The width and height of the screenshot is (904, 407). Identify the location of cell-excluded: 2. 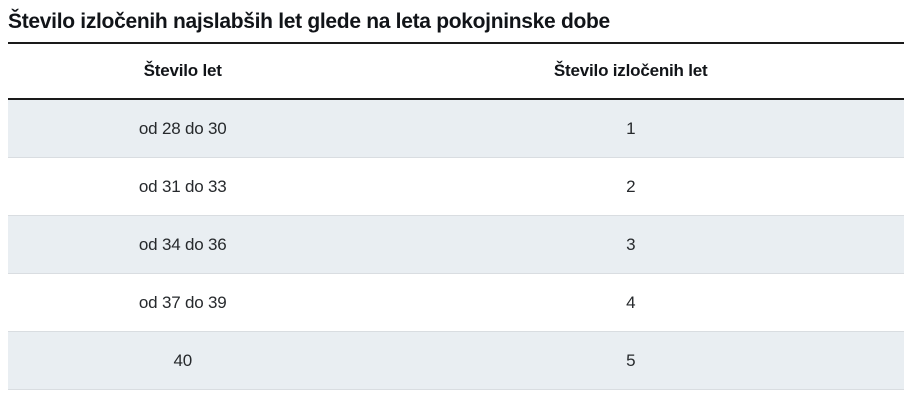
(631, 186).